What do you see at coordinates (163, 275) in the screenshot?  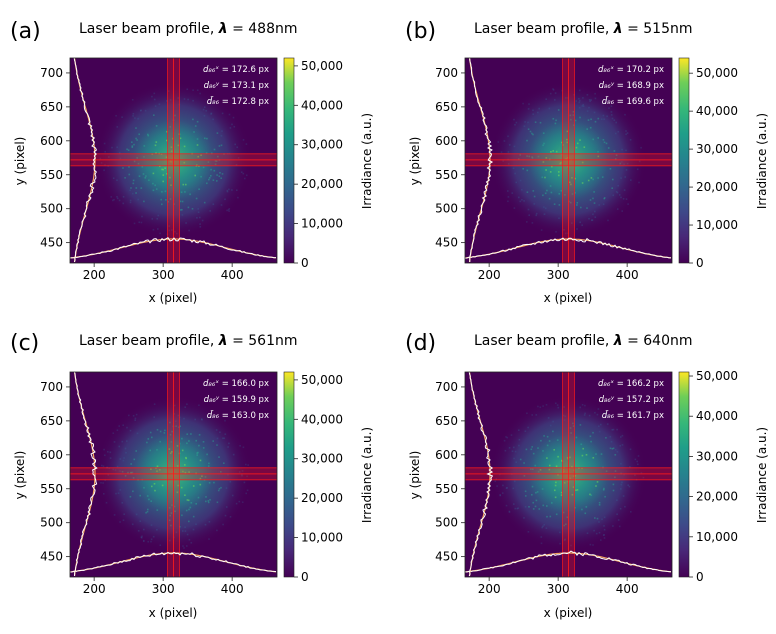 I see `x-tick-label: 300` at bounding box center [163, 275].